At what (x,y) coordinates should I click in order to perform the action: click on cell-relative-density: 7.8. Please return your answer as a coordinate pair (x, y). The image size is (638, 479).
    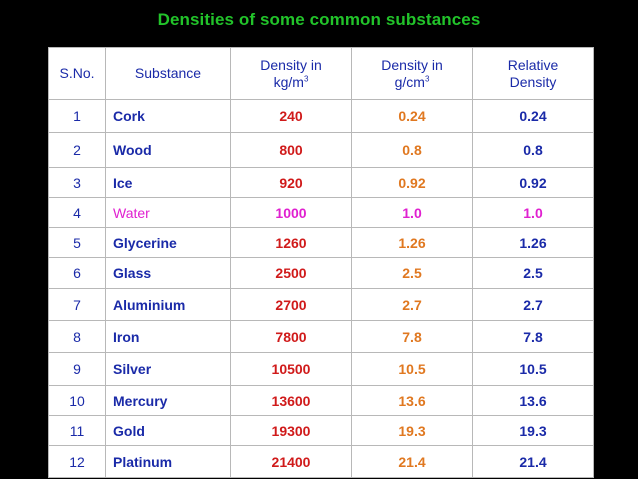
    Looking at the image, I should click on (533, 336).